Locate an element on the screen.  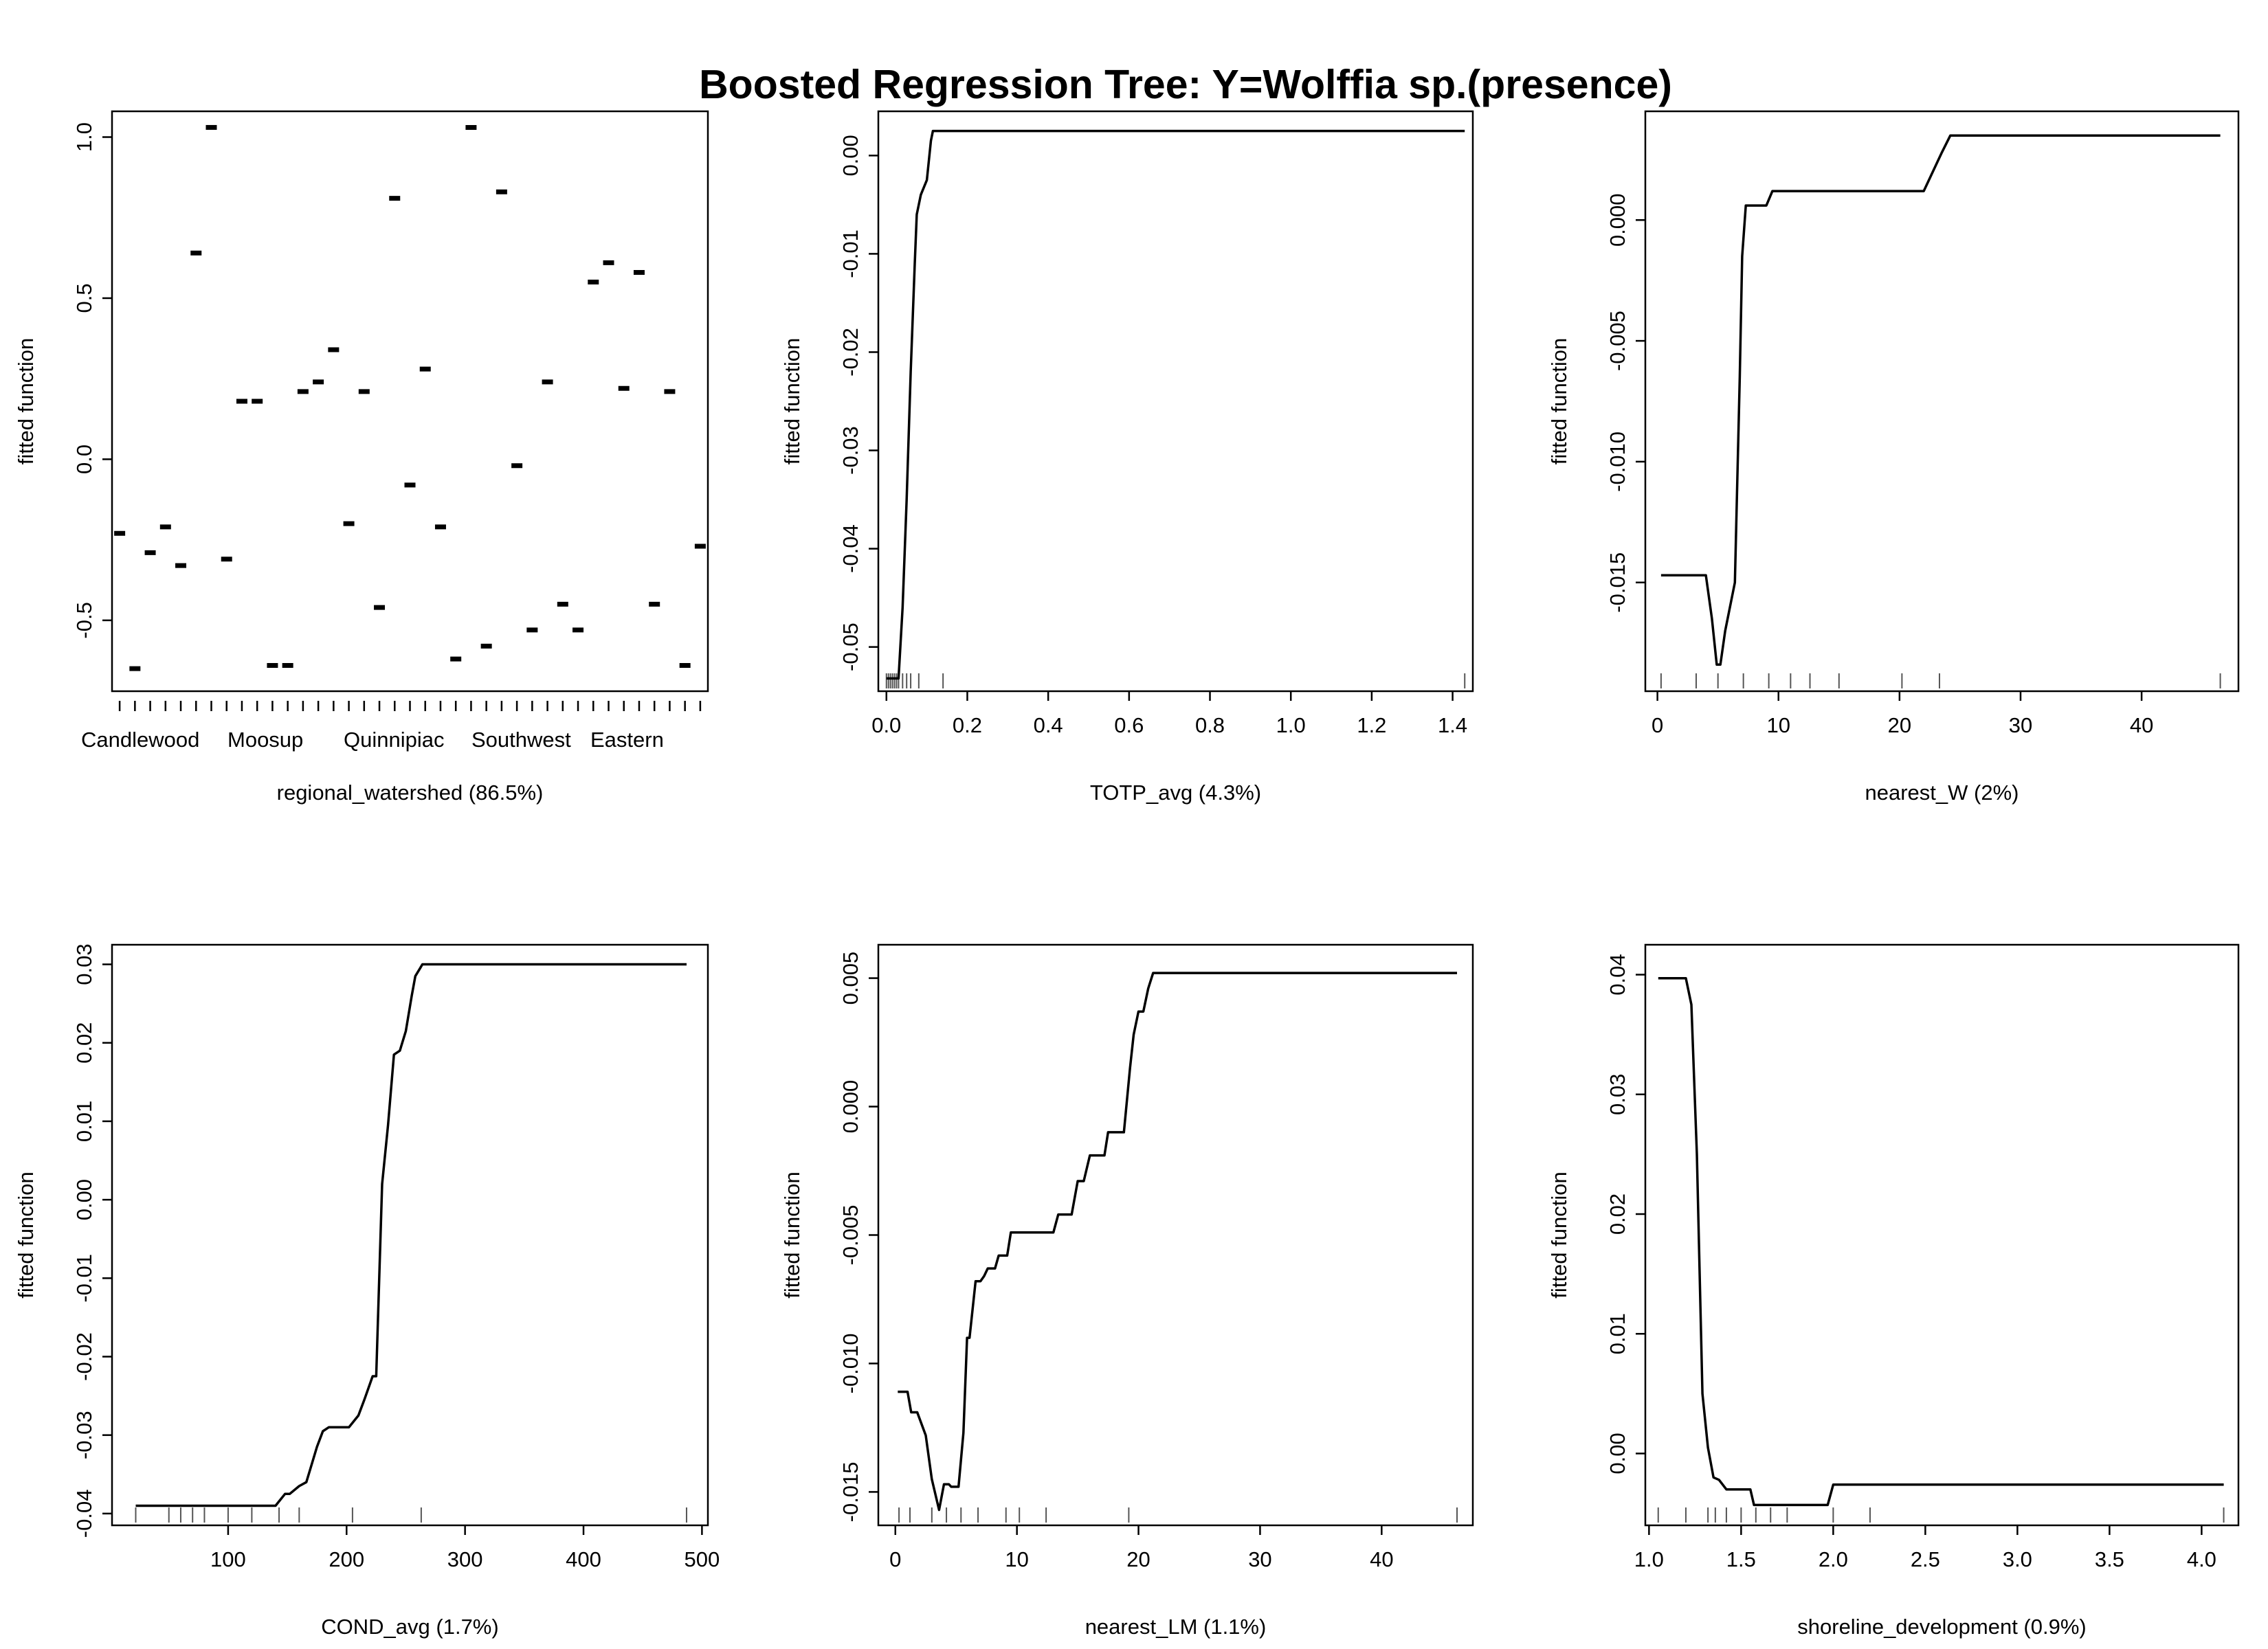
x-axis-title: shoreline_development (0.9%) is located at coordinates (1941, 1627).